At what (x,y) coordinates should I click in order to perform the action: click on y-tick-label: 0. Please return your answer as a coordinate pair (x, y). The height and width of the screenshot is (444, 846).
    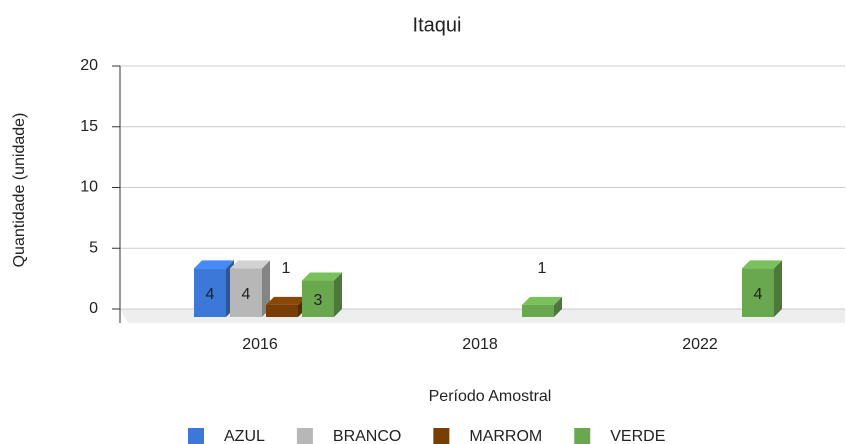
    Looking at the image, I should click on (93, 308).